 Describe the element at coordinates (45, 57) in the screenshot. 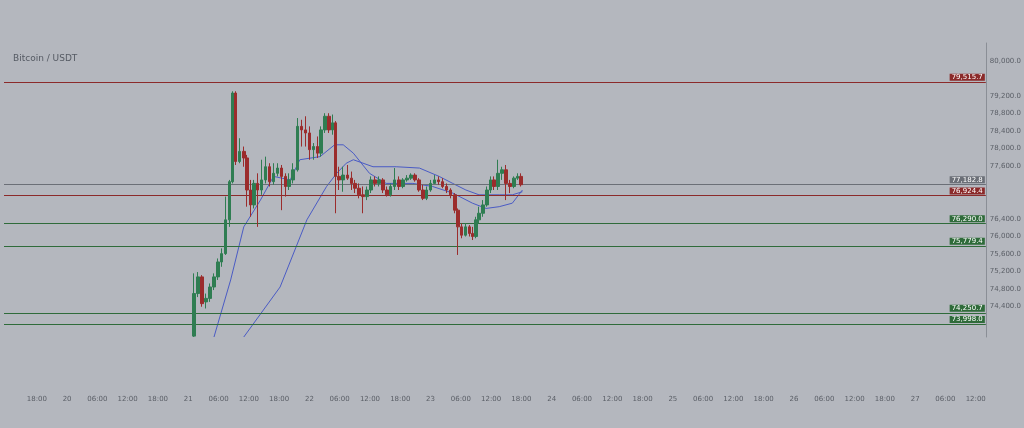

I see `text: Bitcoin / USDT` at that location.